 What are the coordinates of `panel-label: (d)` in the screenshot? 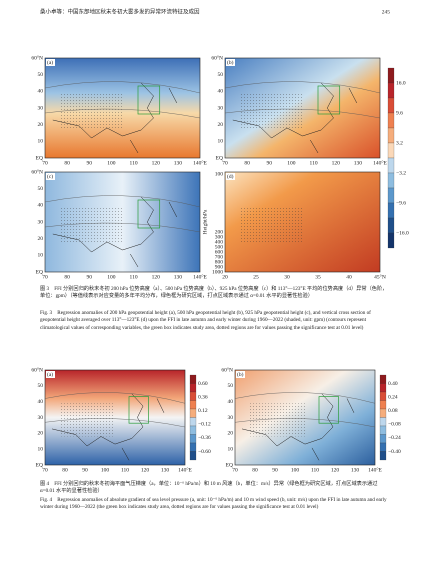 It's located at (230, 176).